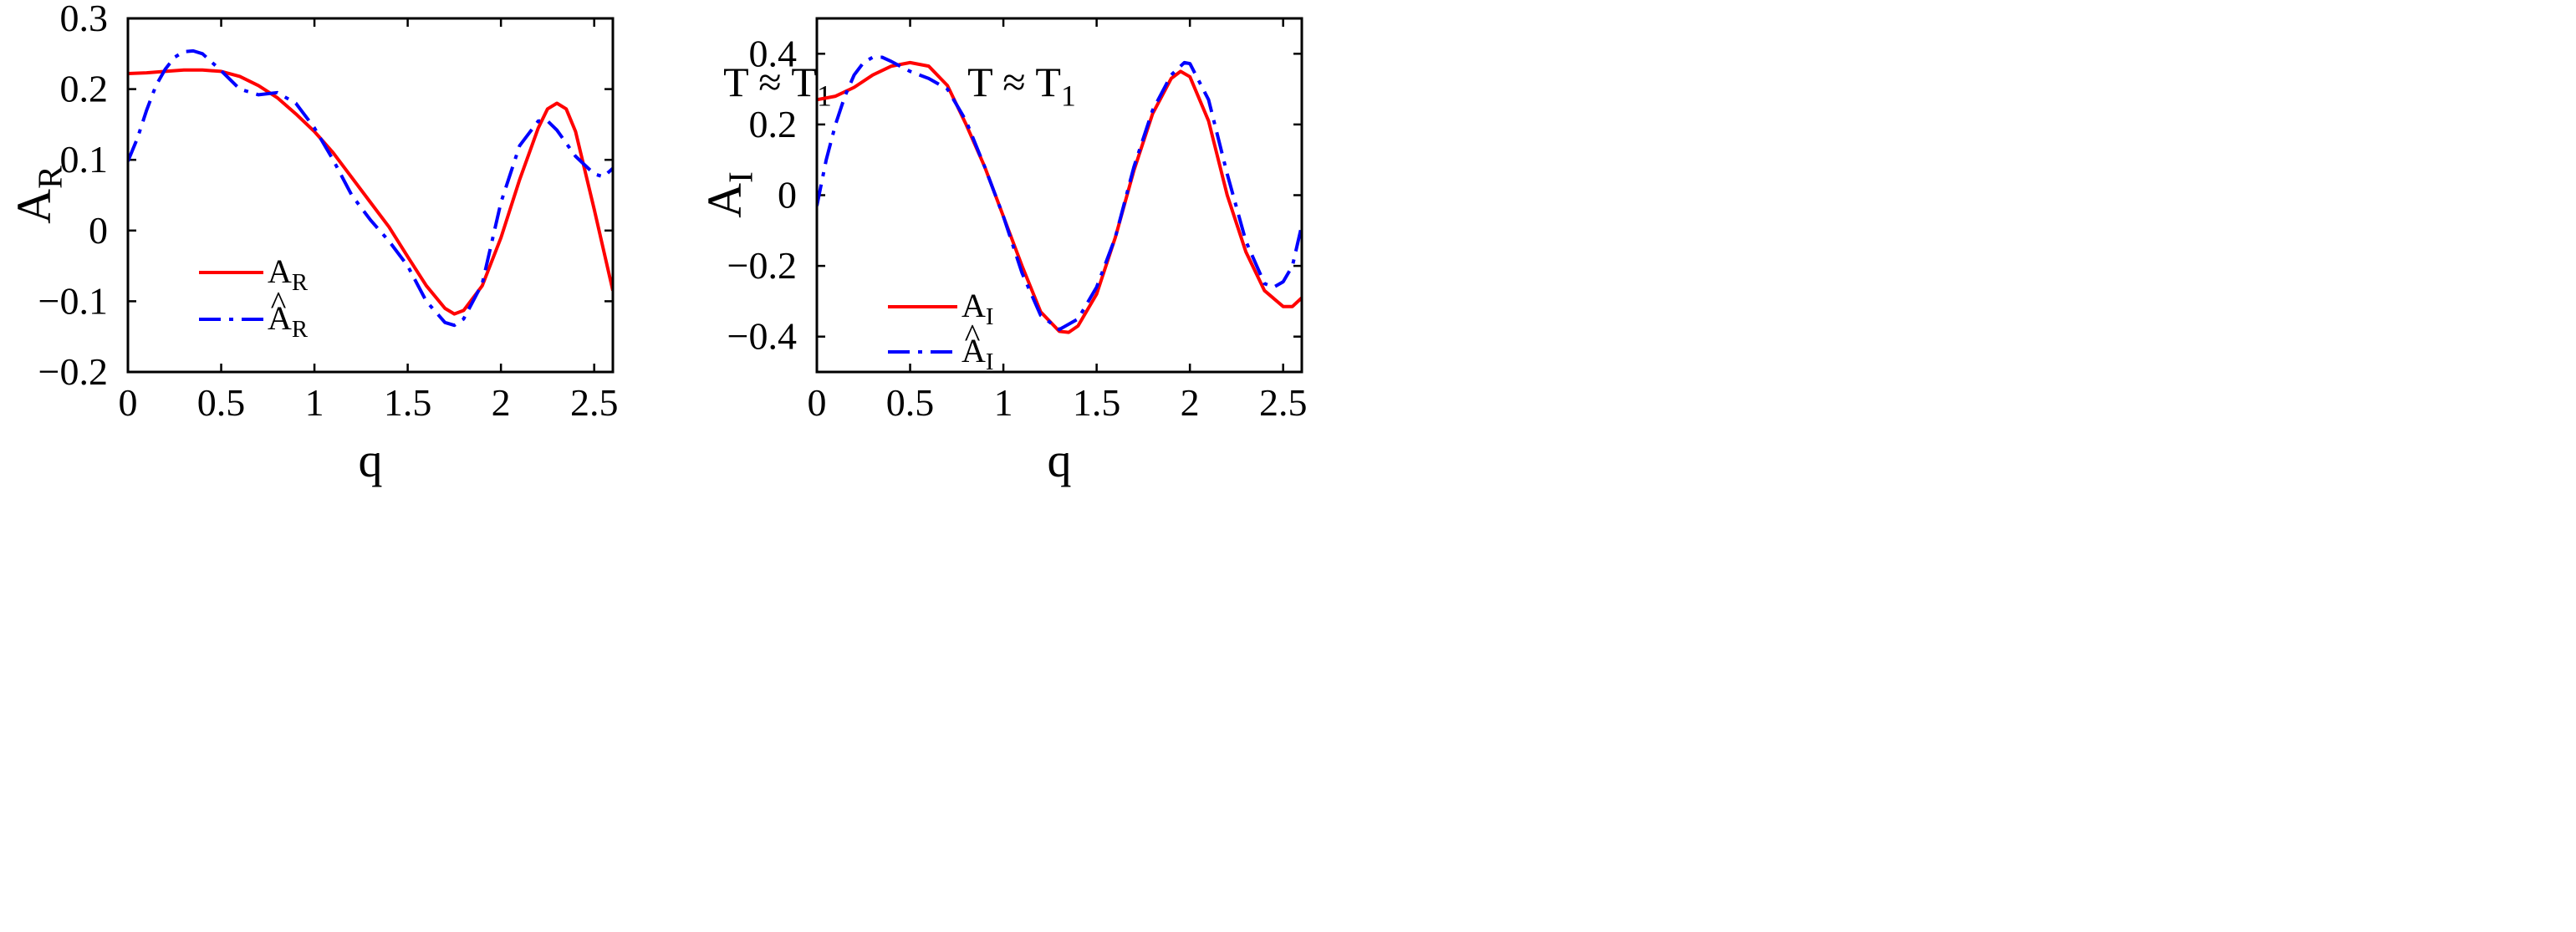 The height and width of the screenshot is (932, 2576). What do you see at coordinates (773, 53) in the screenshot?
I see `y-tick-label: 0.4` at bounding box center [773, 53].